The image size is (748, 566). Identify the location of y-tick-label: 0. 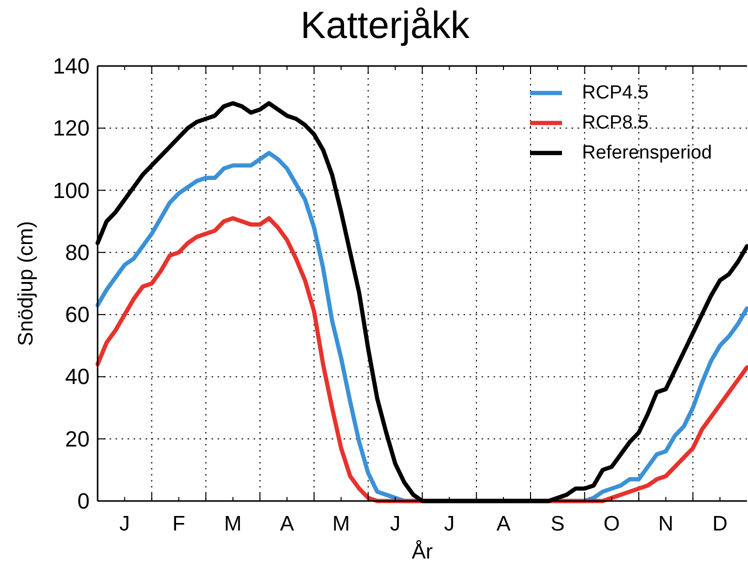
(83, 501).